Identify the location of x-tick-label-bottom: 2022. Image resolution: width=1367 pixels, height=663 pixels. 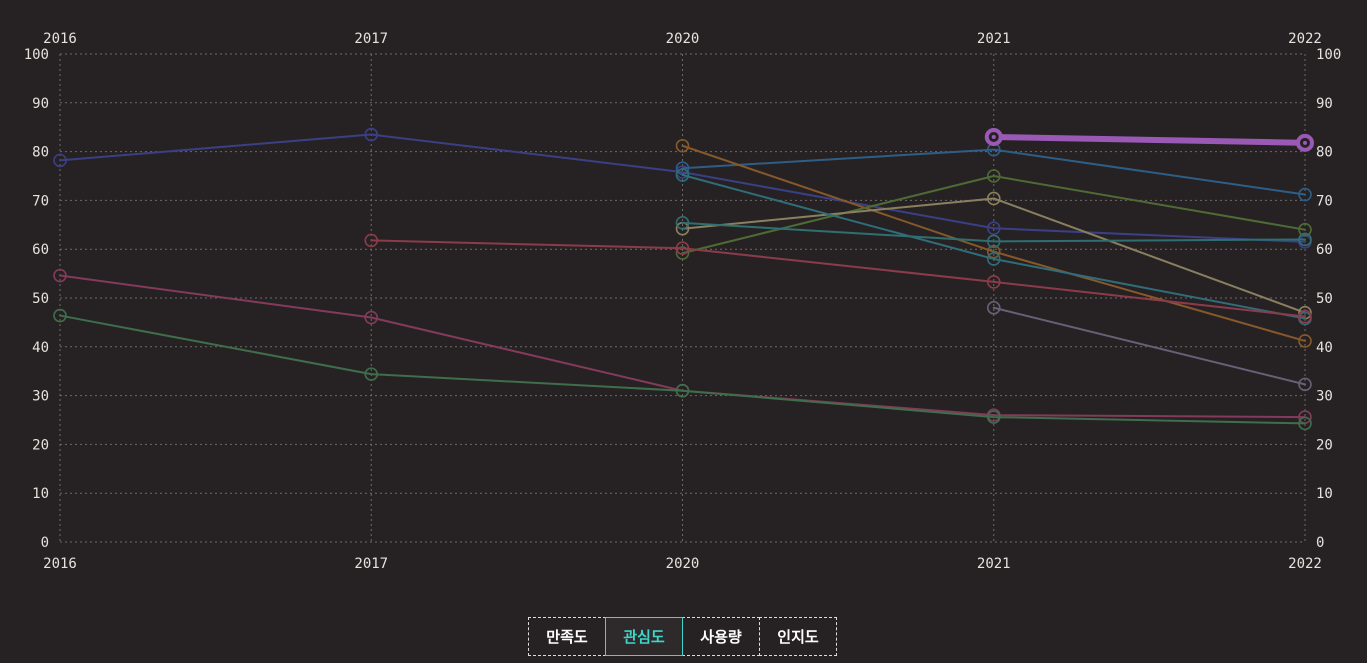
(1305, 564).